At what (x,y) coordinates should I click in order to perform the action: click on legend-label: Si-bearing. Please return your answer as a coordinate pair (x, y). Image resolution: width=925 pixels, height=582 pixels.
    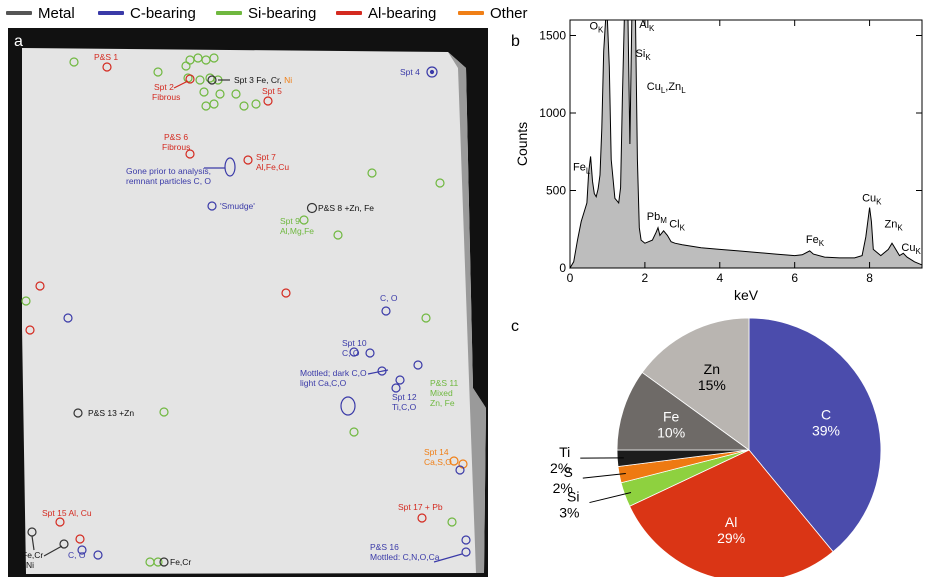
    Looking at the image, I should click on (282, 13).